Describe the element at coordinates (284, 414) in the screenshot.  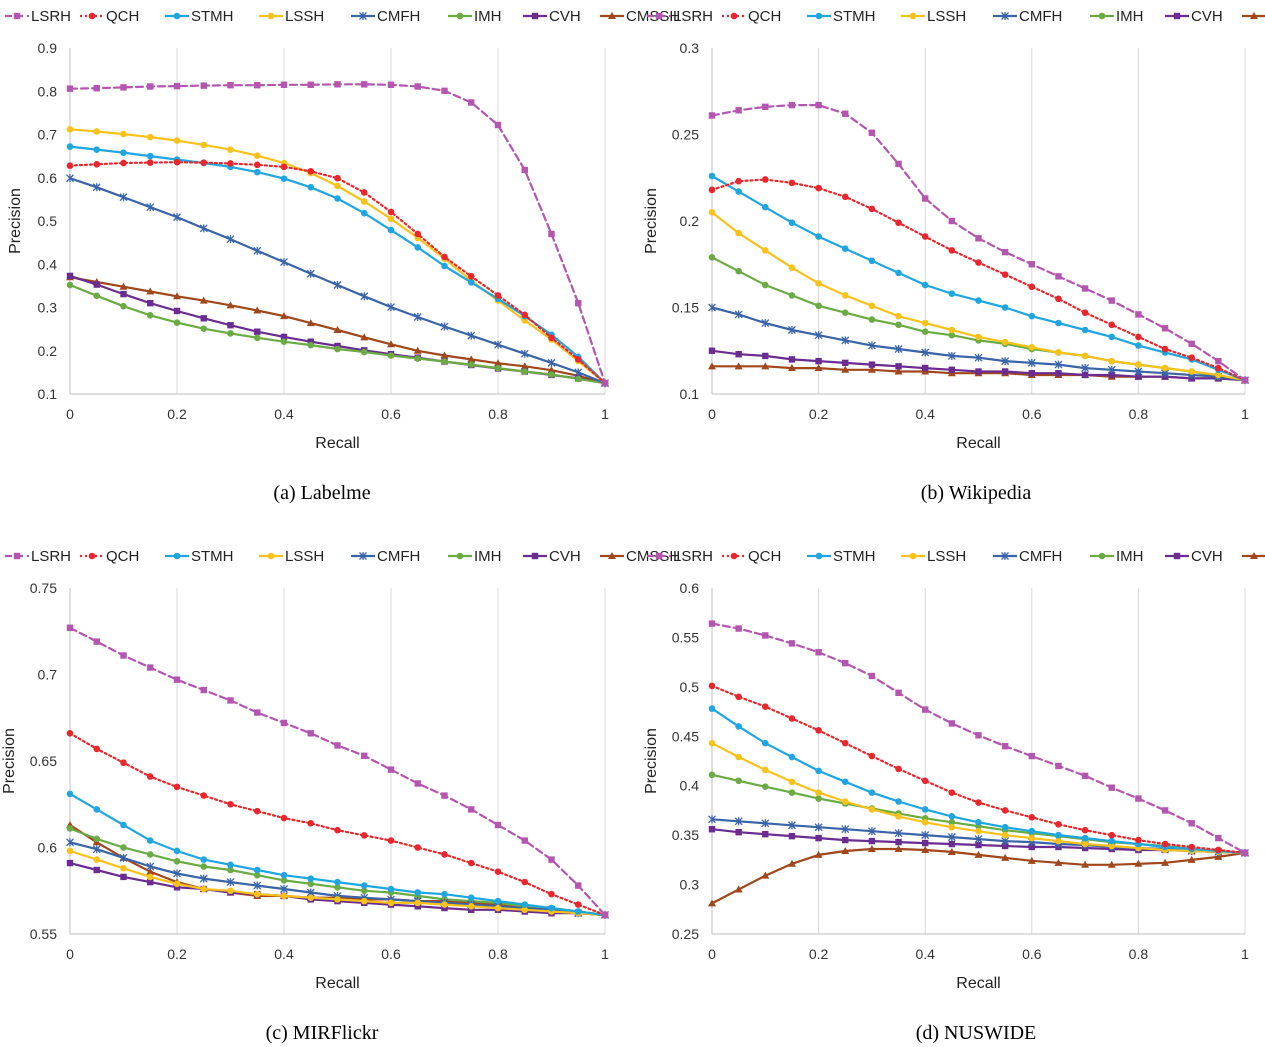
I see `x-tick-label: 0.4` at that location.